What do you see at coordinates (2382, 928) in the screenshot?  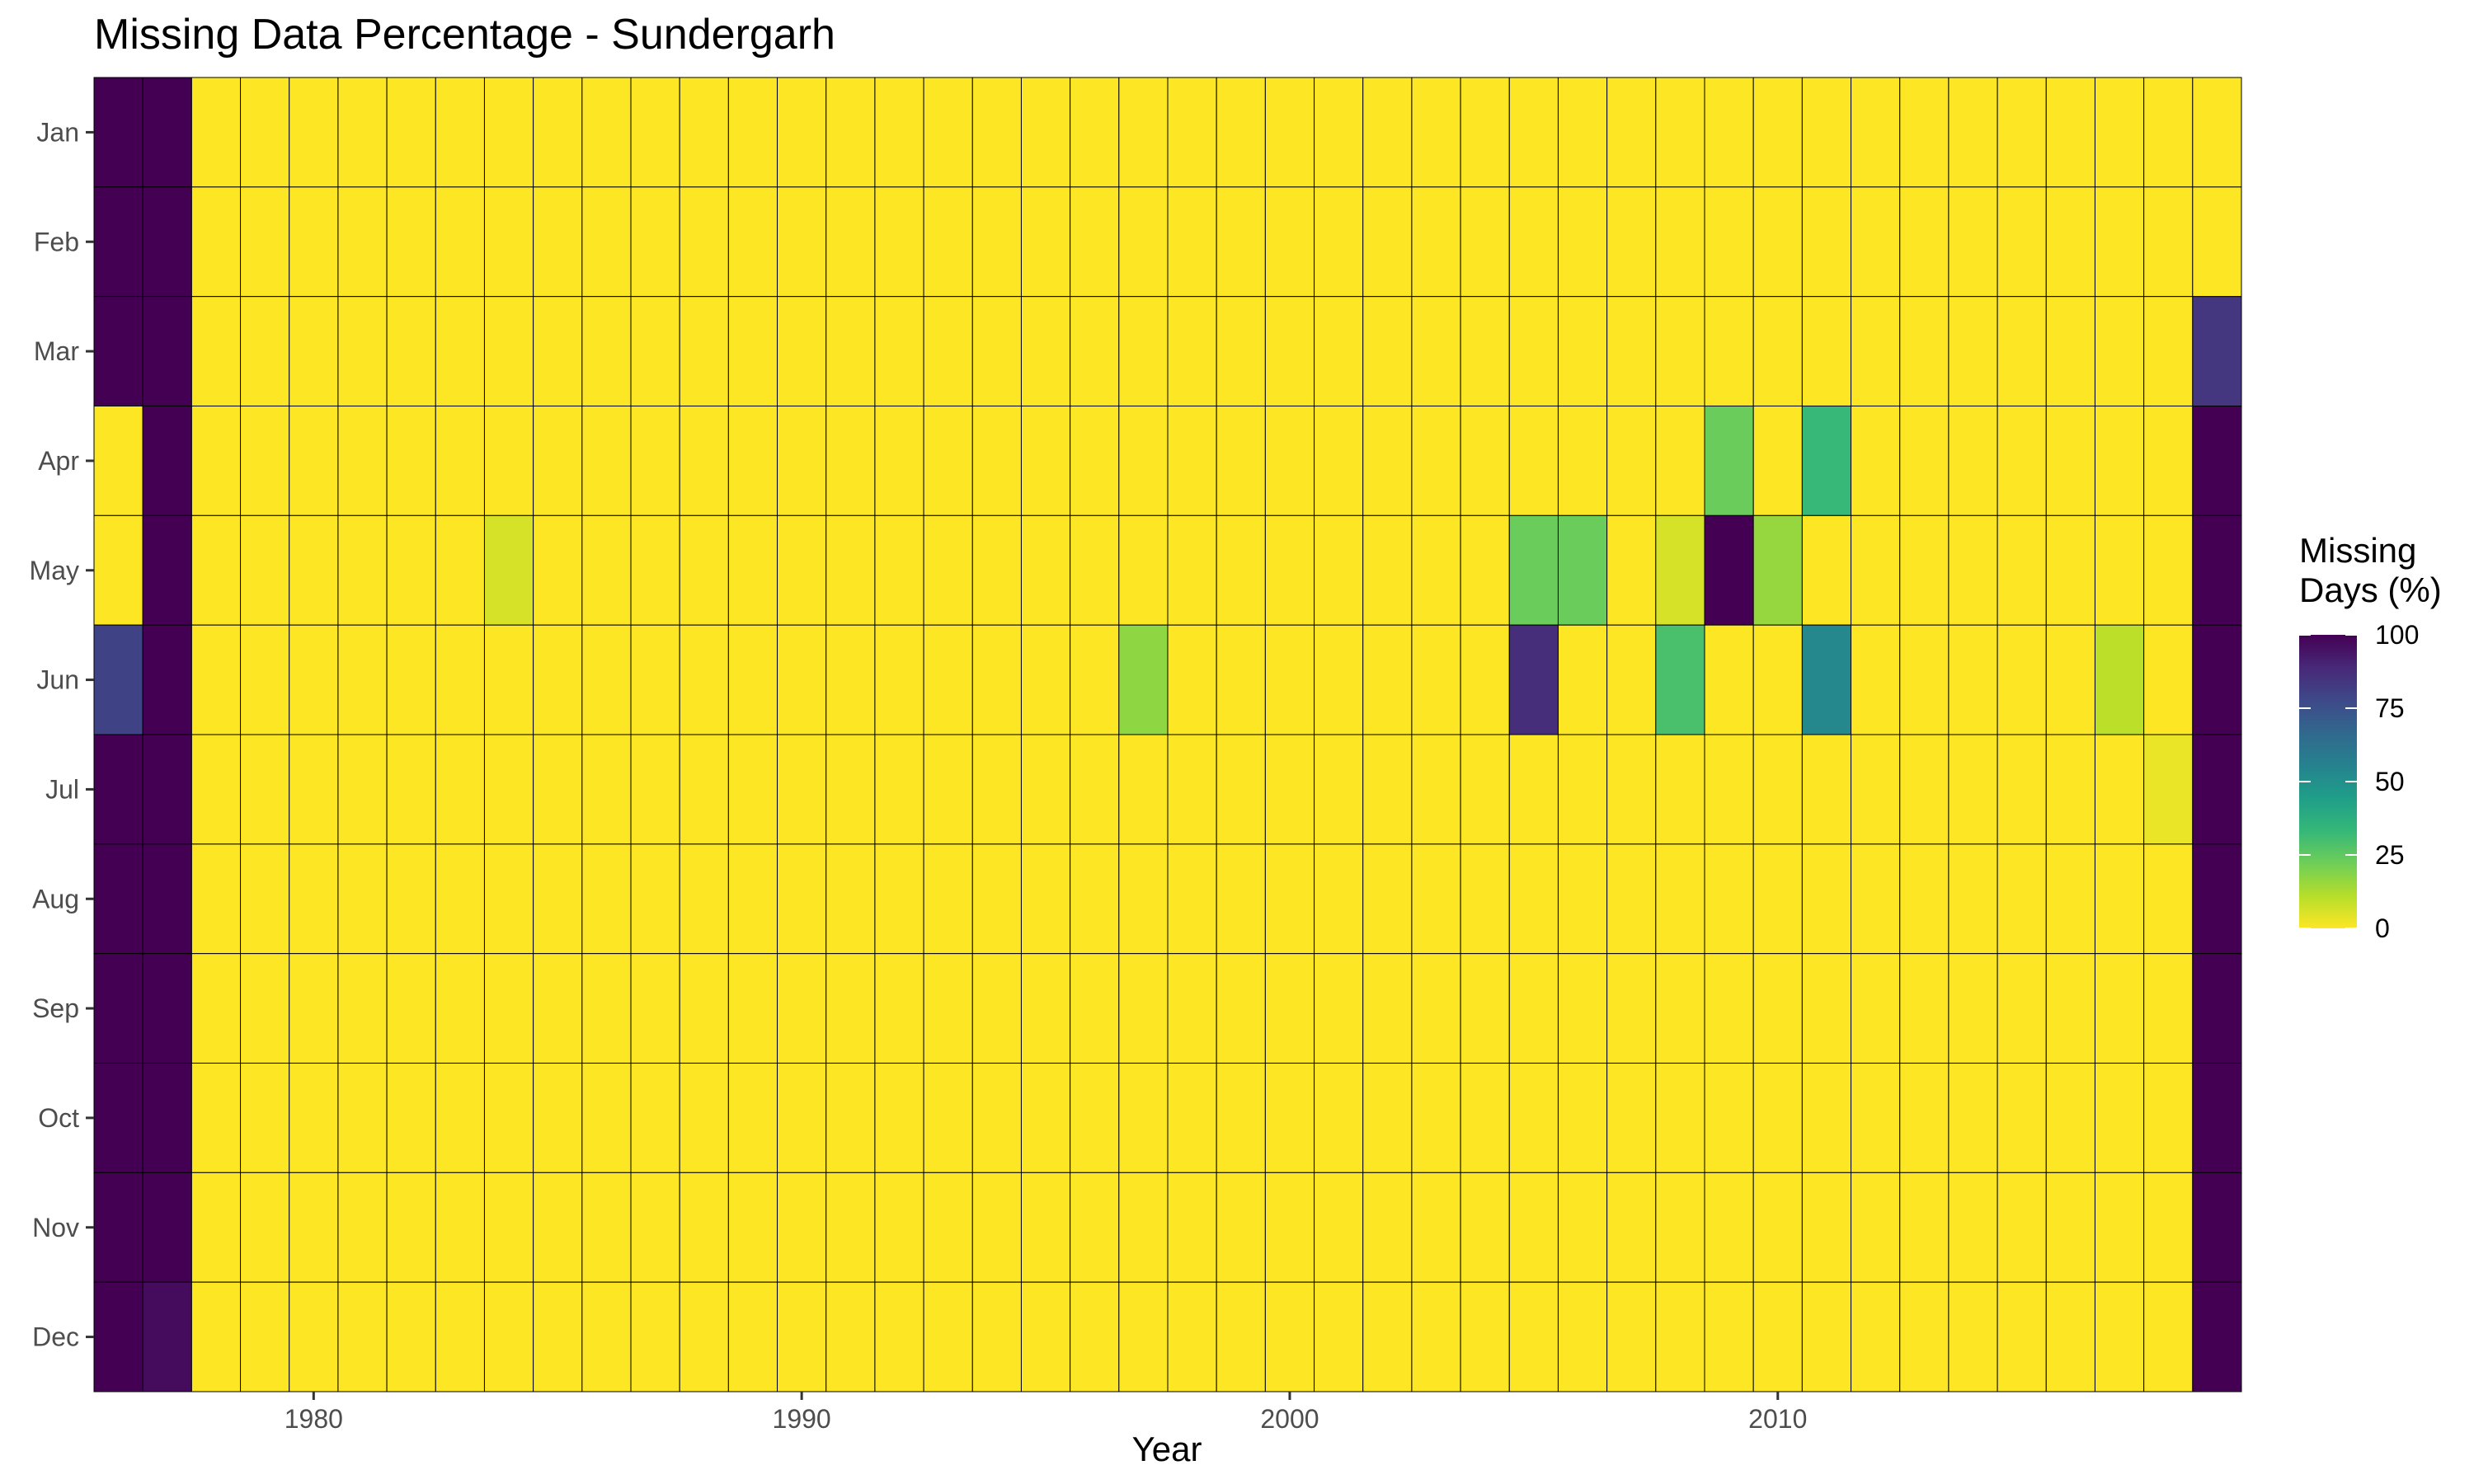 I see `legend-break-label: 0` at bounding box center [2382, 928].